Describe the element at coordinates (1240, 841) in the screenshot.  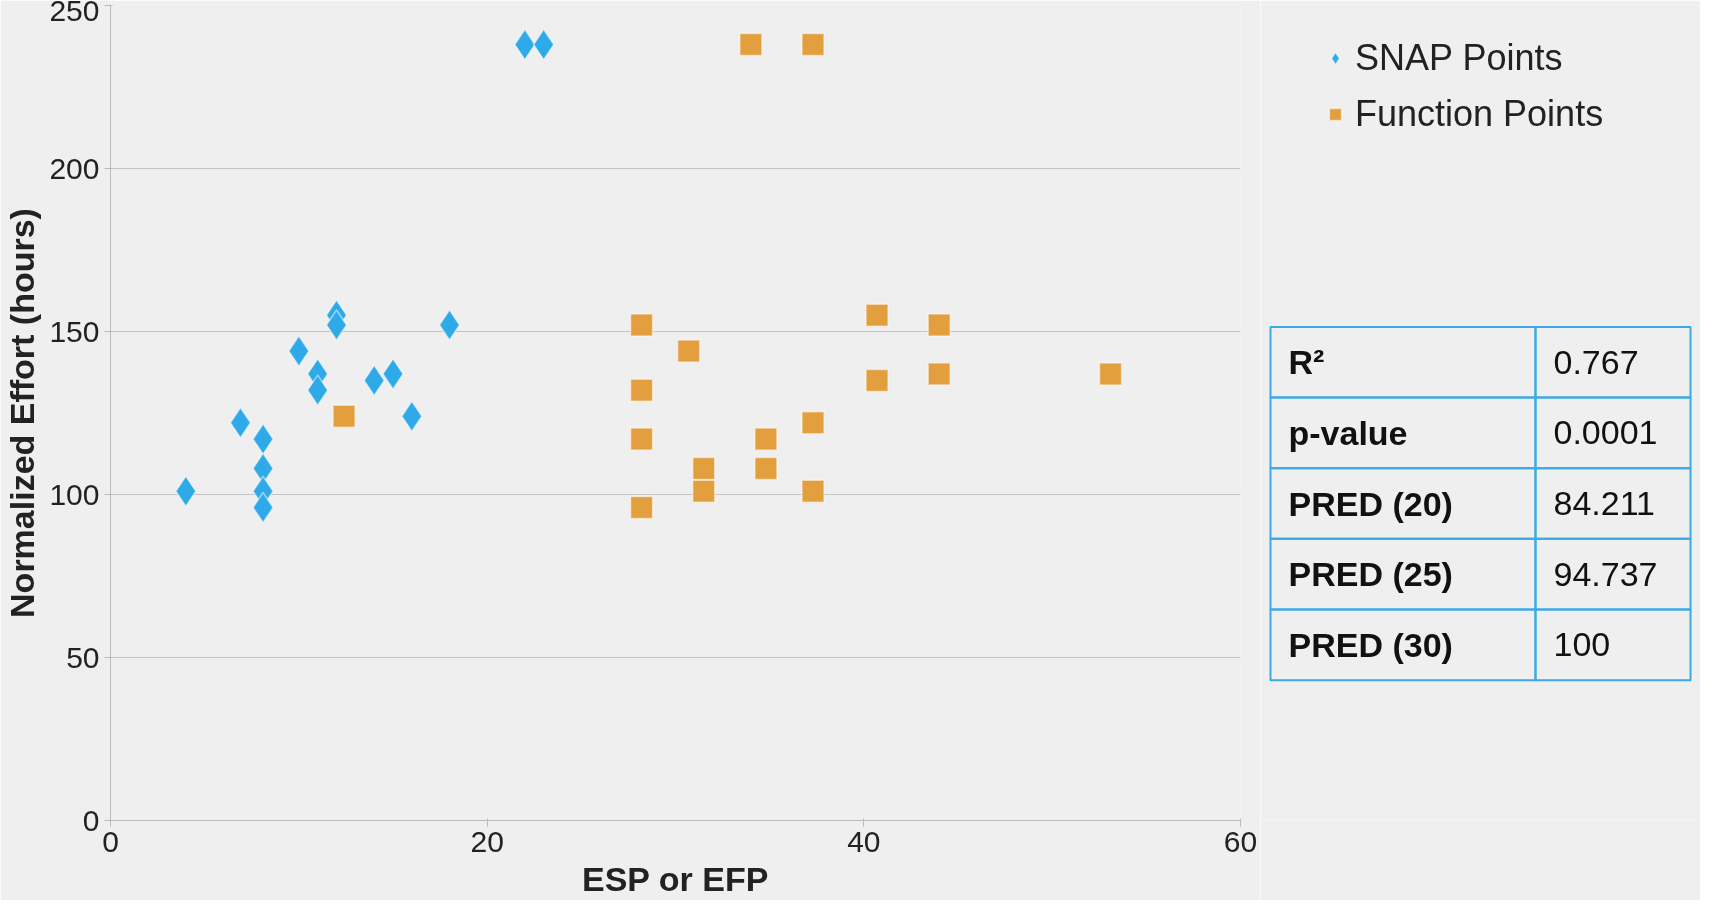
I see `x-tick-label: 60` at that location.